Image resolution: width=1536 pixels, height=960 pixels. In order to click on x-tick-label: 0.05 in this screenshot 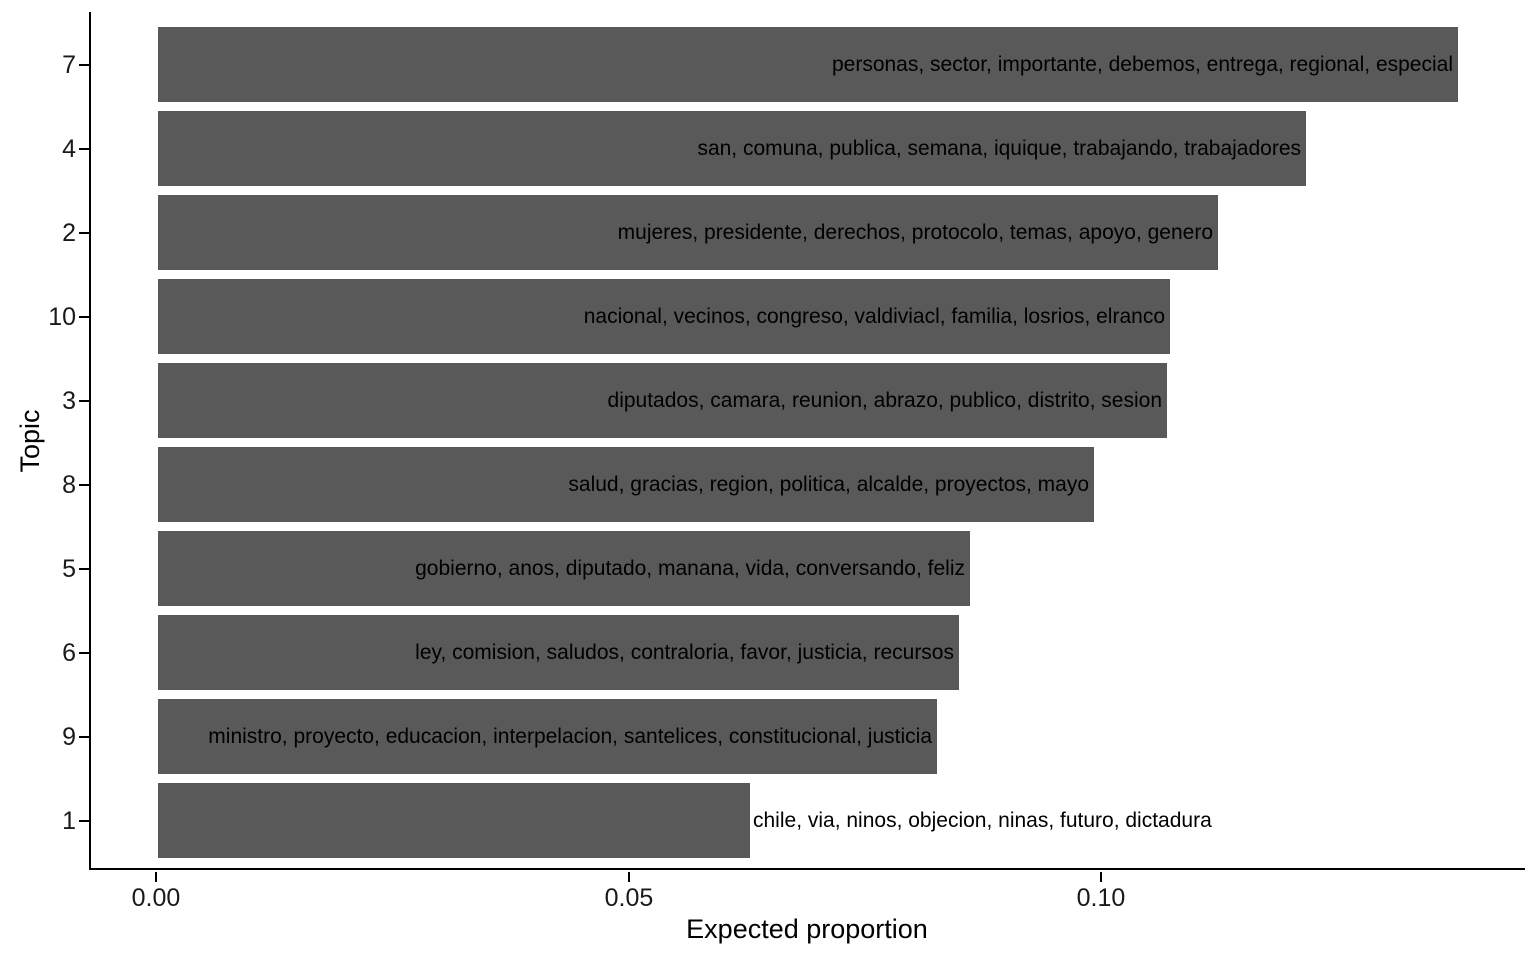, I will do `click(629, 898)`.